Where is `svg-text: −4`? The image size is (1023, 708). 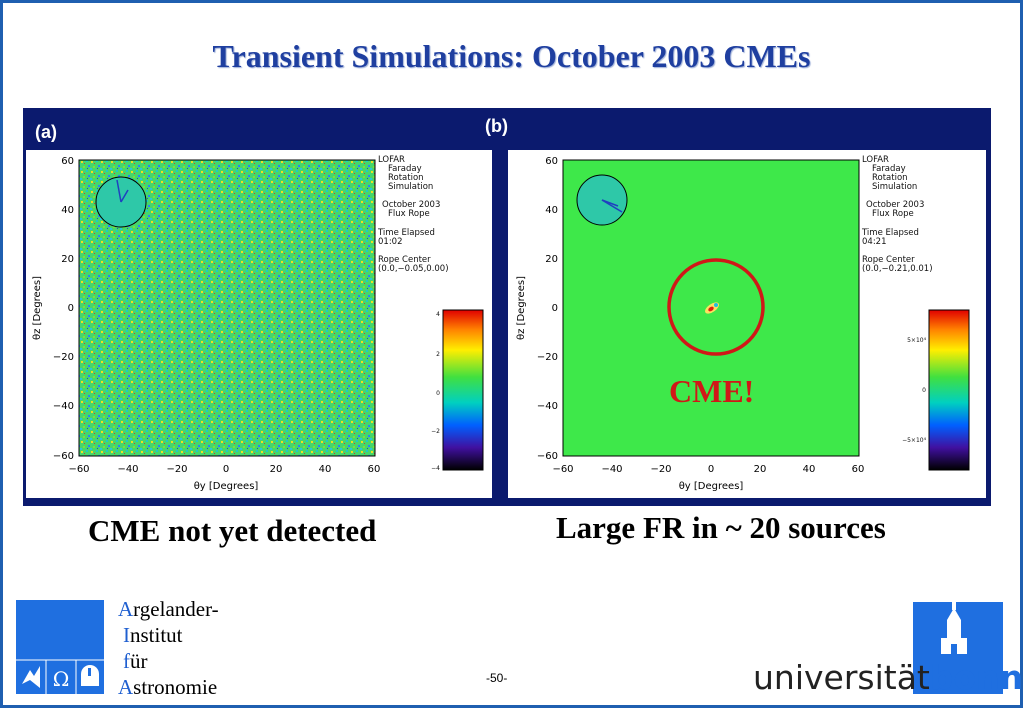
svg-text: −4 is located at coordinates (435, 468).